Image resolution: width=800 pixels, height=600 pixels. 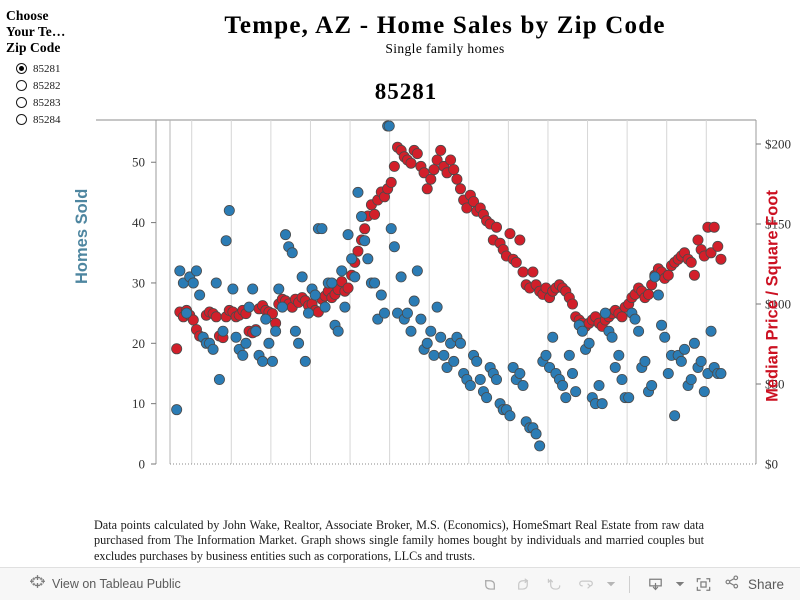 What do you see at coordinates (55, 68) in the screenshot?
I see `radio-option-85281: 85281` at bounding box center [55, 68].